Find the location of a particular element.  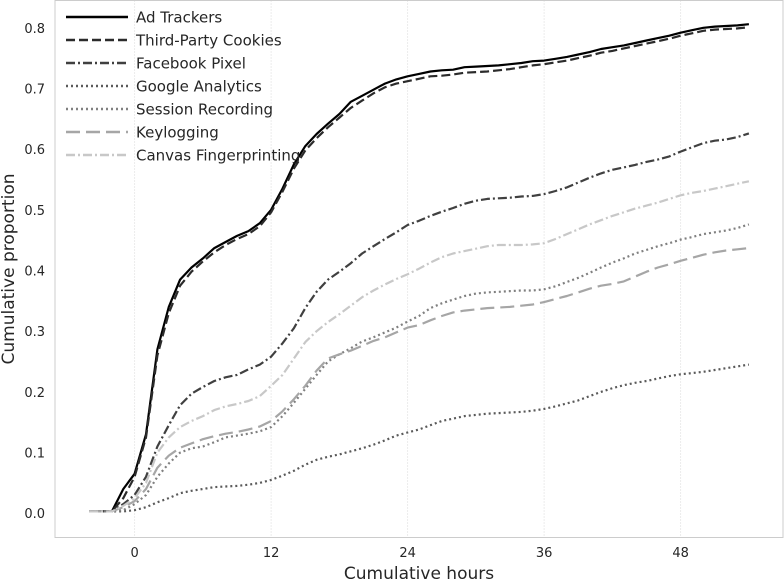

x-tick-label: 36 is located at coordinates (544, 553).